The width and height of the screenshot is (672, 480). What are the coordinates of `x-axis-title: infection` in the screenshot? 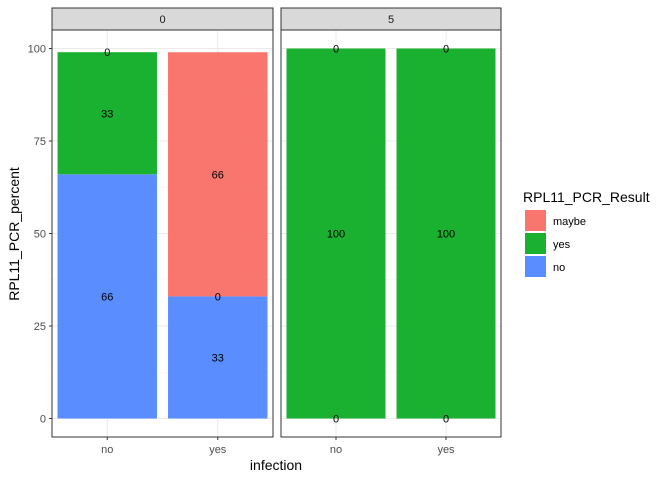 It's located at (276, 465).